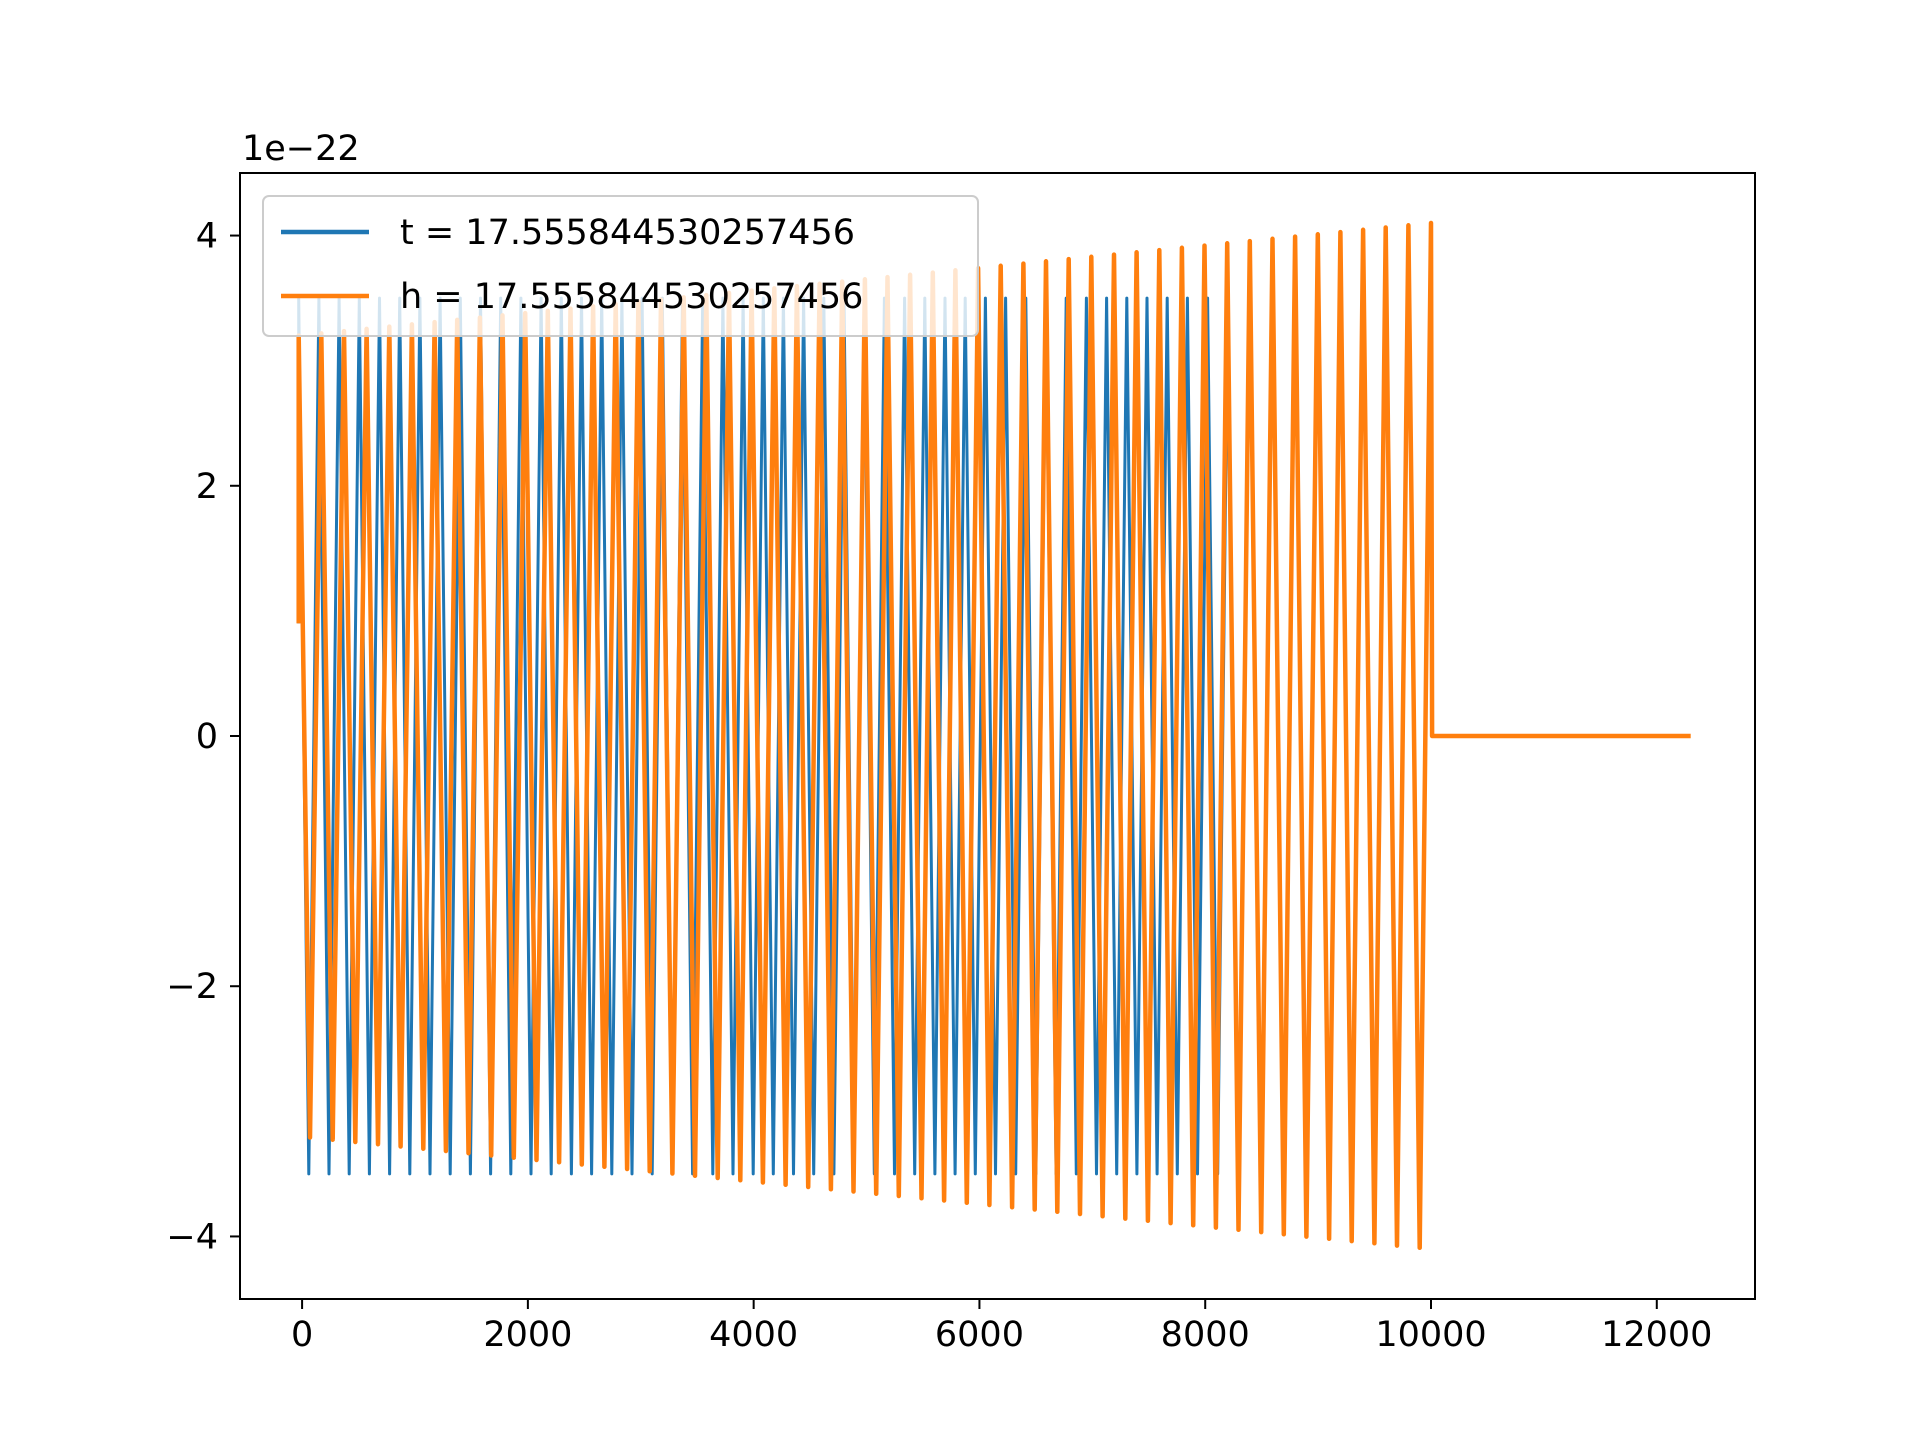  I want to click on y-tick-label: 0, so click(207, 737).